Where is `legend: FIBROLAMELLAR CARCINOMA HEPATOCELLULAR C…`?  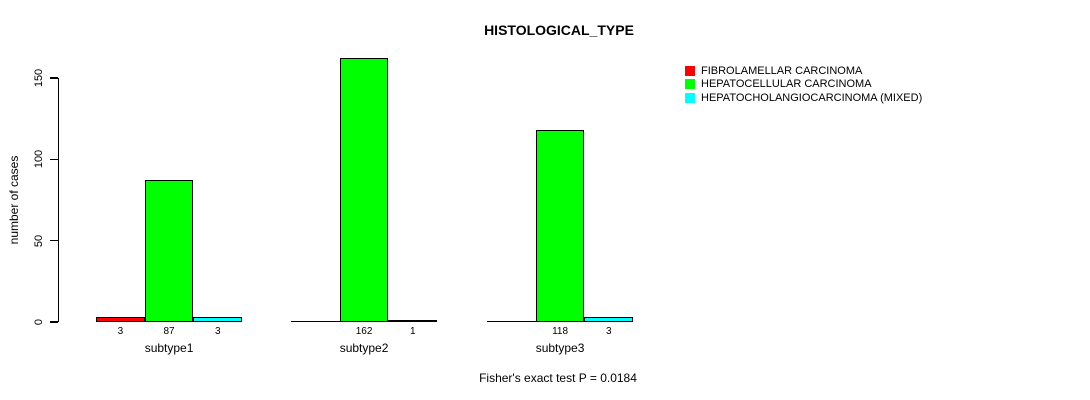
legend: FIBROLAMELLAR CARCINOMA HEPATOCELLULAR C… is located at coordinates (803, 84).